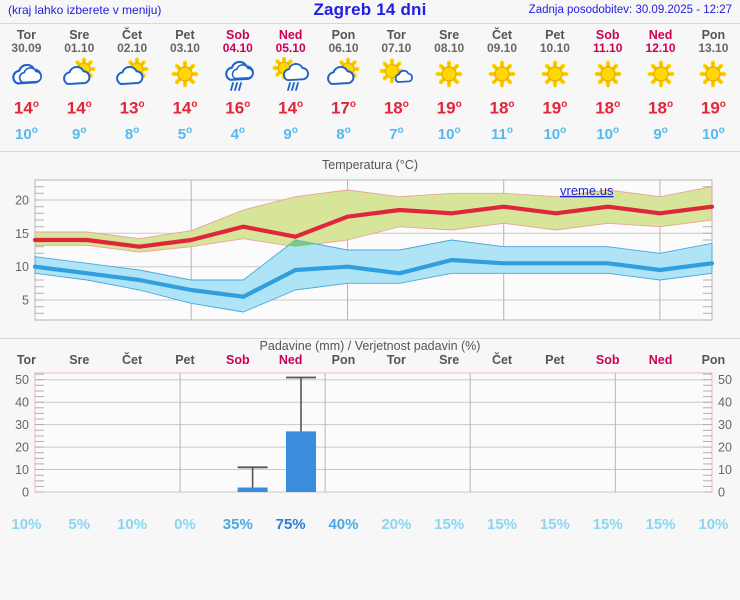 The width and height of the screenshot is (740, 600). What do you see at coordinates (502, 48) in the screenshot?
I see `day-date: 09.10` at bounding box center [502, 48].